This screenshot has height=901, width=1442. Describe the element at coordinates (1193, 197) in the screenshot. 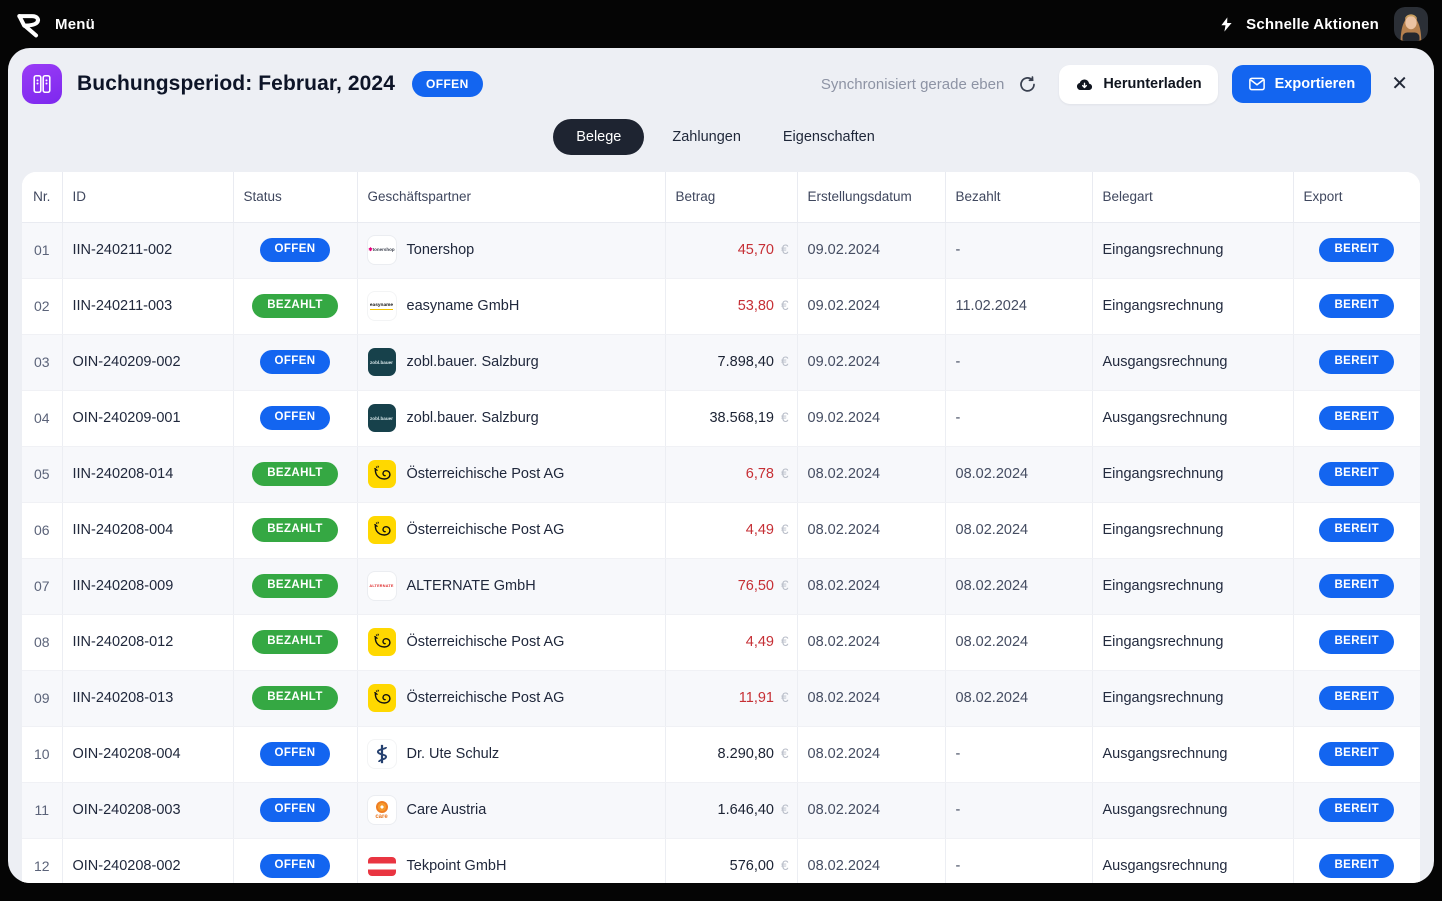

I see `column-header: Belegart` at that location.